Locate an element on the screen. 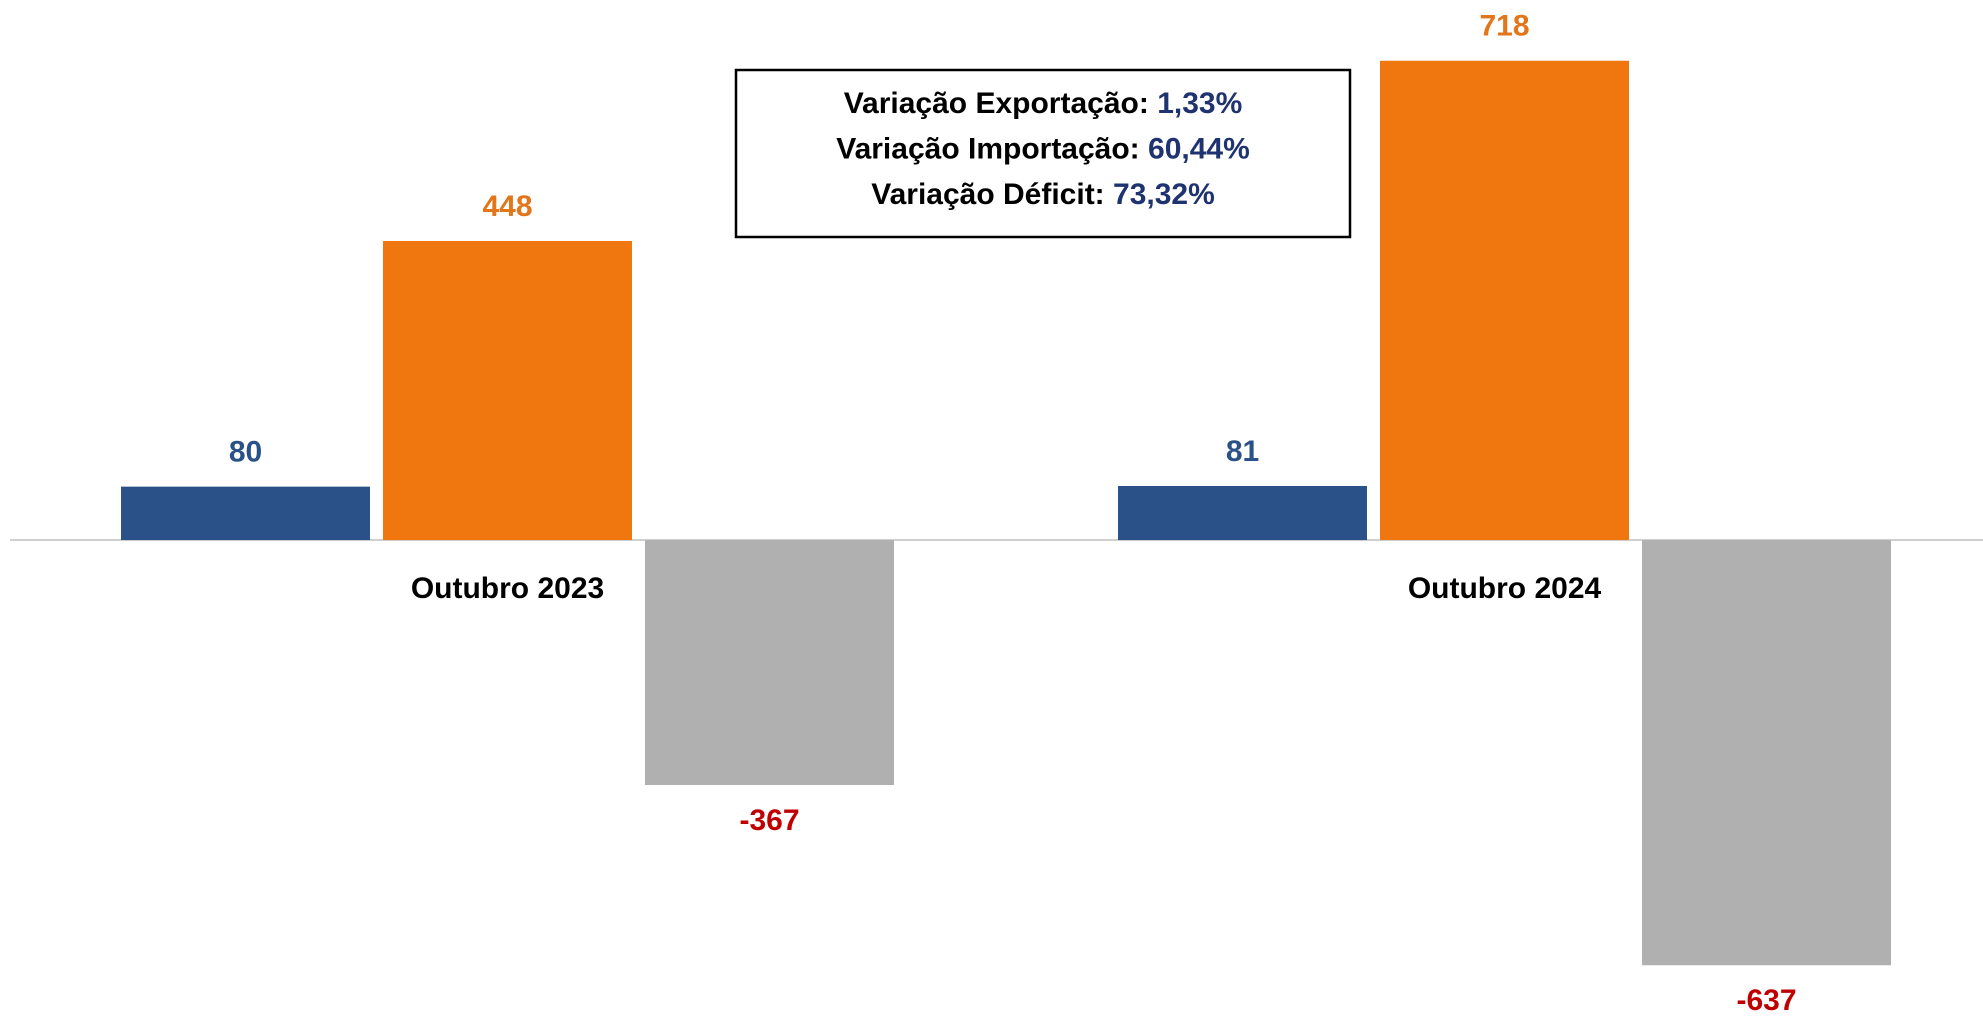 This screenshot has height=1018, width=1983. data-label: 80 is located at coordinates (245, 452).